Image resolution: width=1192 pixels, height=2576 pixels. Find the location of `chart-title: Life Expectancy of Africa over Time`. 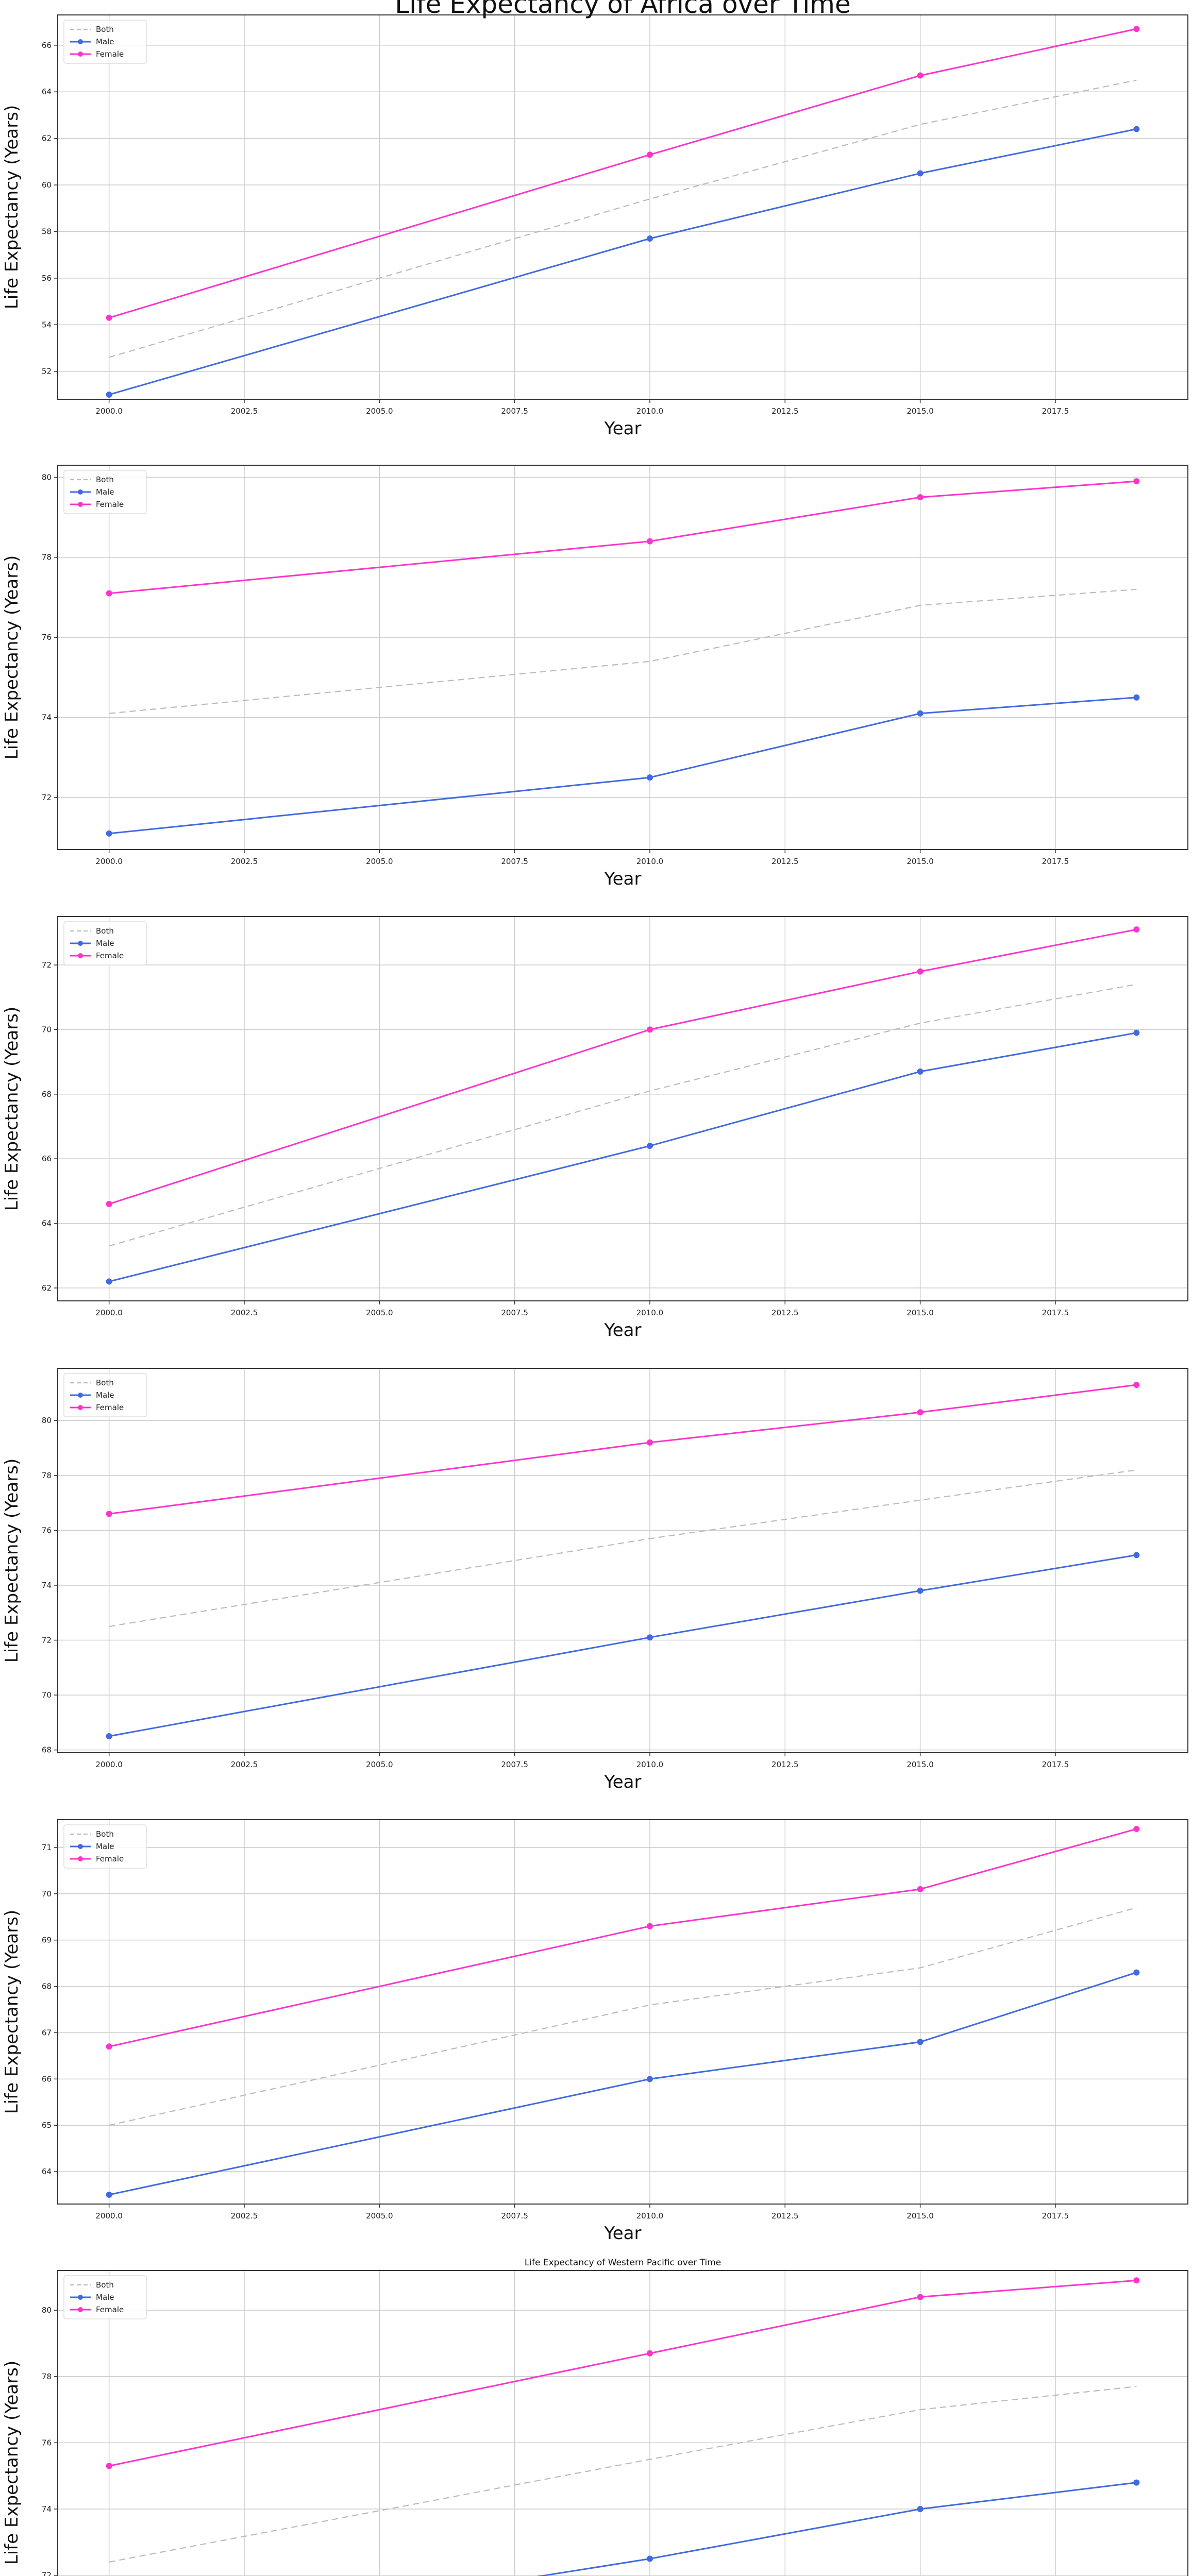

chart-title: Life Expectancy of Africa over Time is located at coordinates (622, 9).